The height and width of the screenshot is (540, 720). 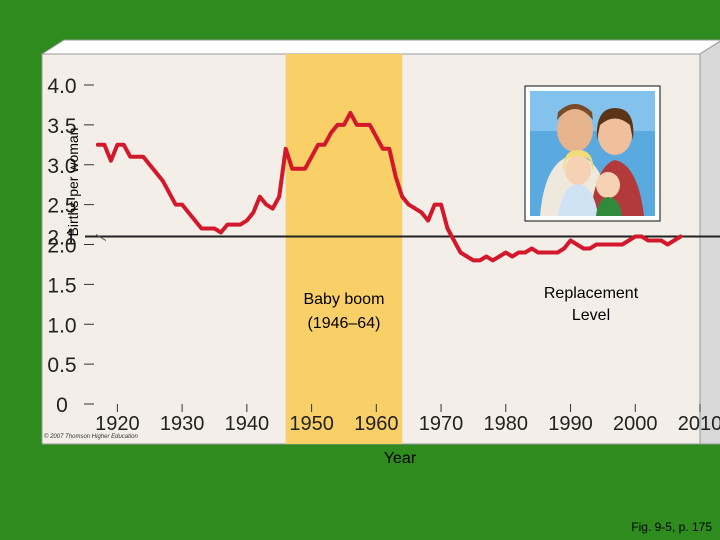 I want to click on x-tick-label: 1960, so click(x=376, y=424).